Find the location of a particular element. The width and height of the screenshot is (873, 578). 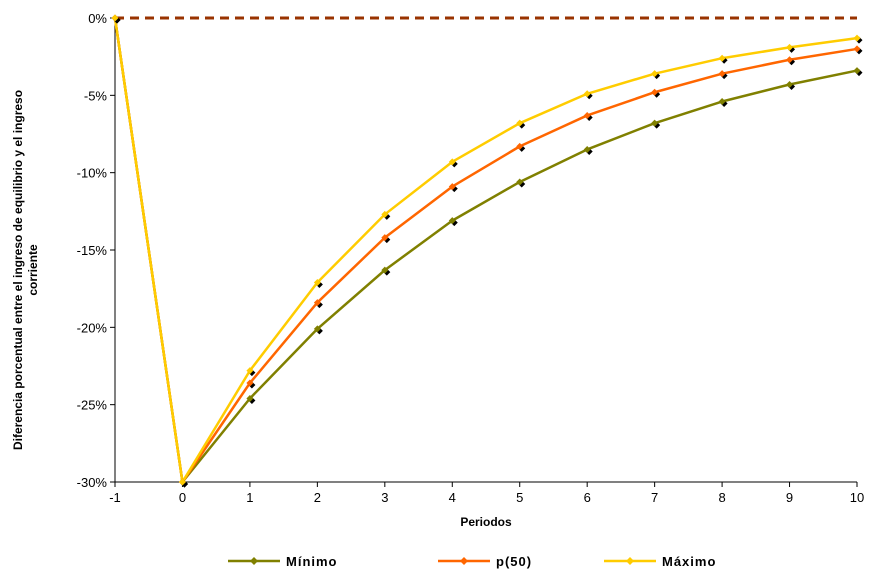

y-tick-label: -15% is located at coordinates (92, 250).